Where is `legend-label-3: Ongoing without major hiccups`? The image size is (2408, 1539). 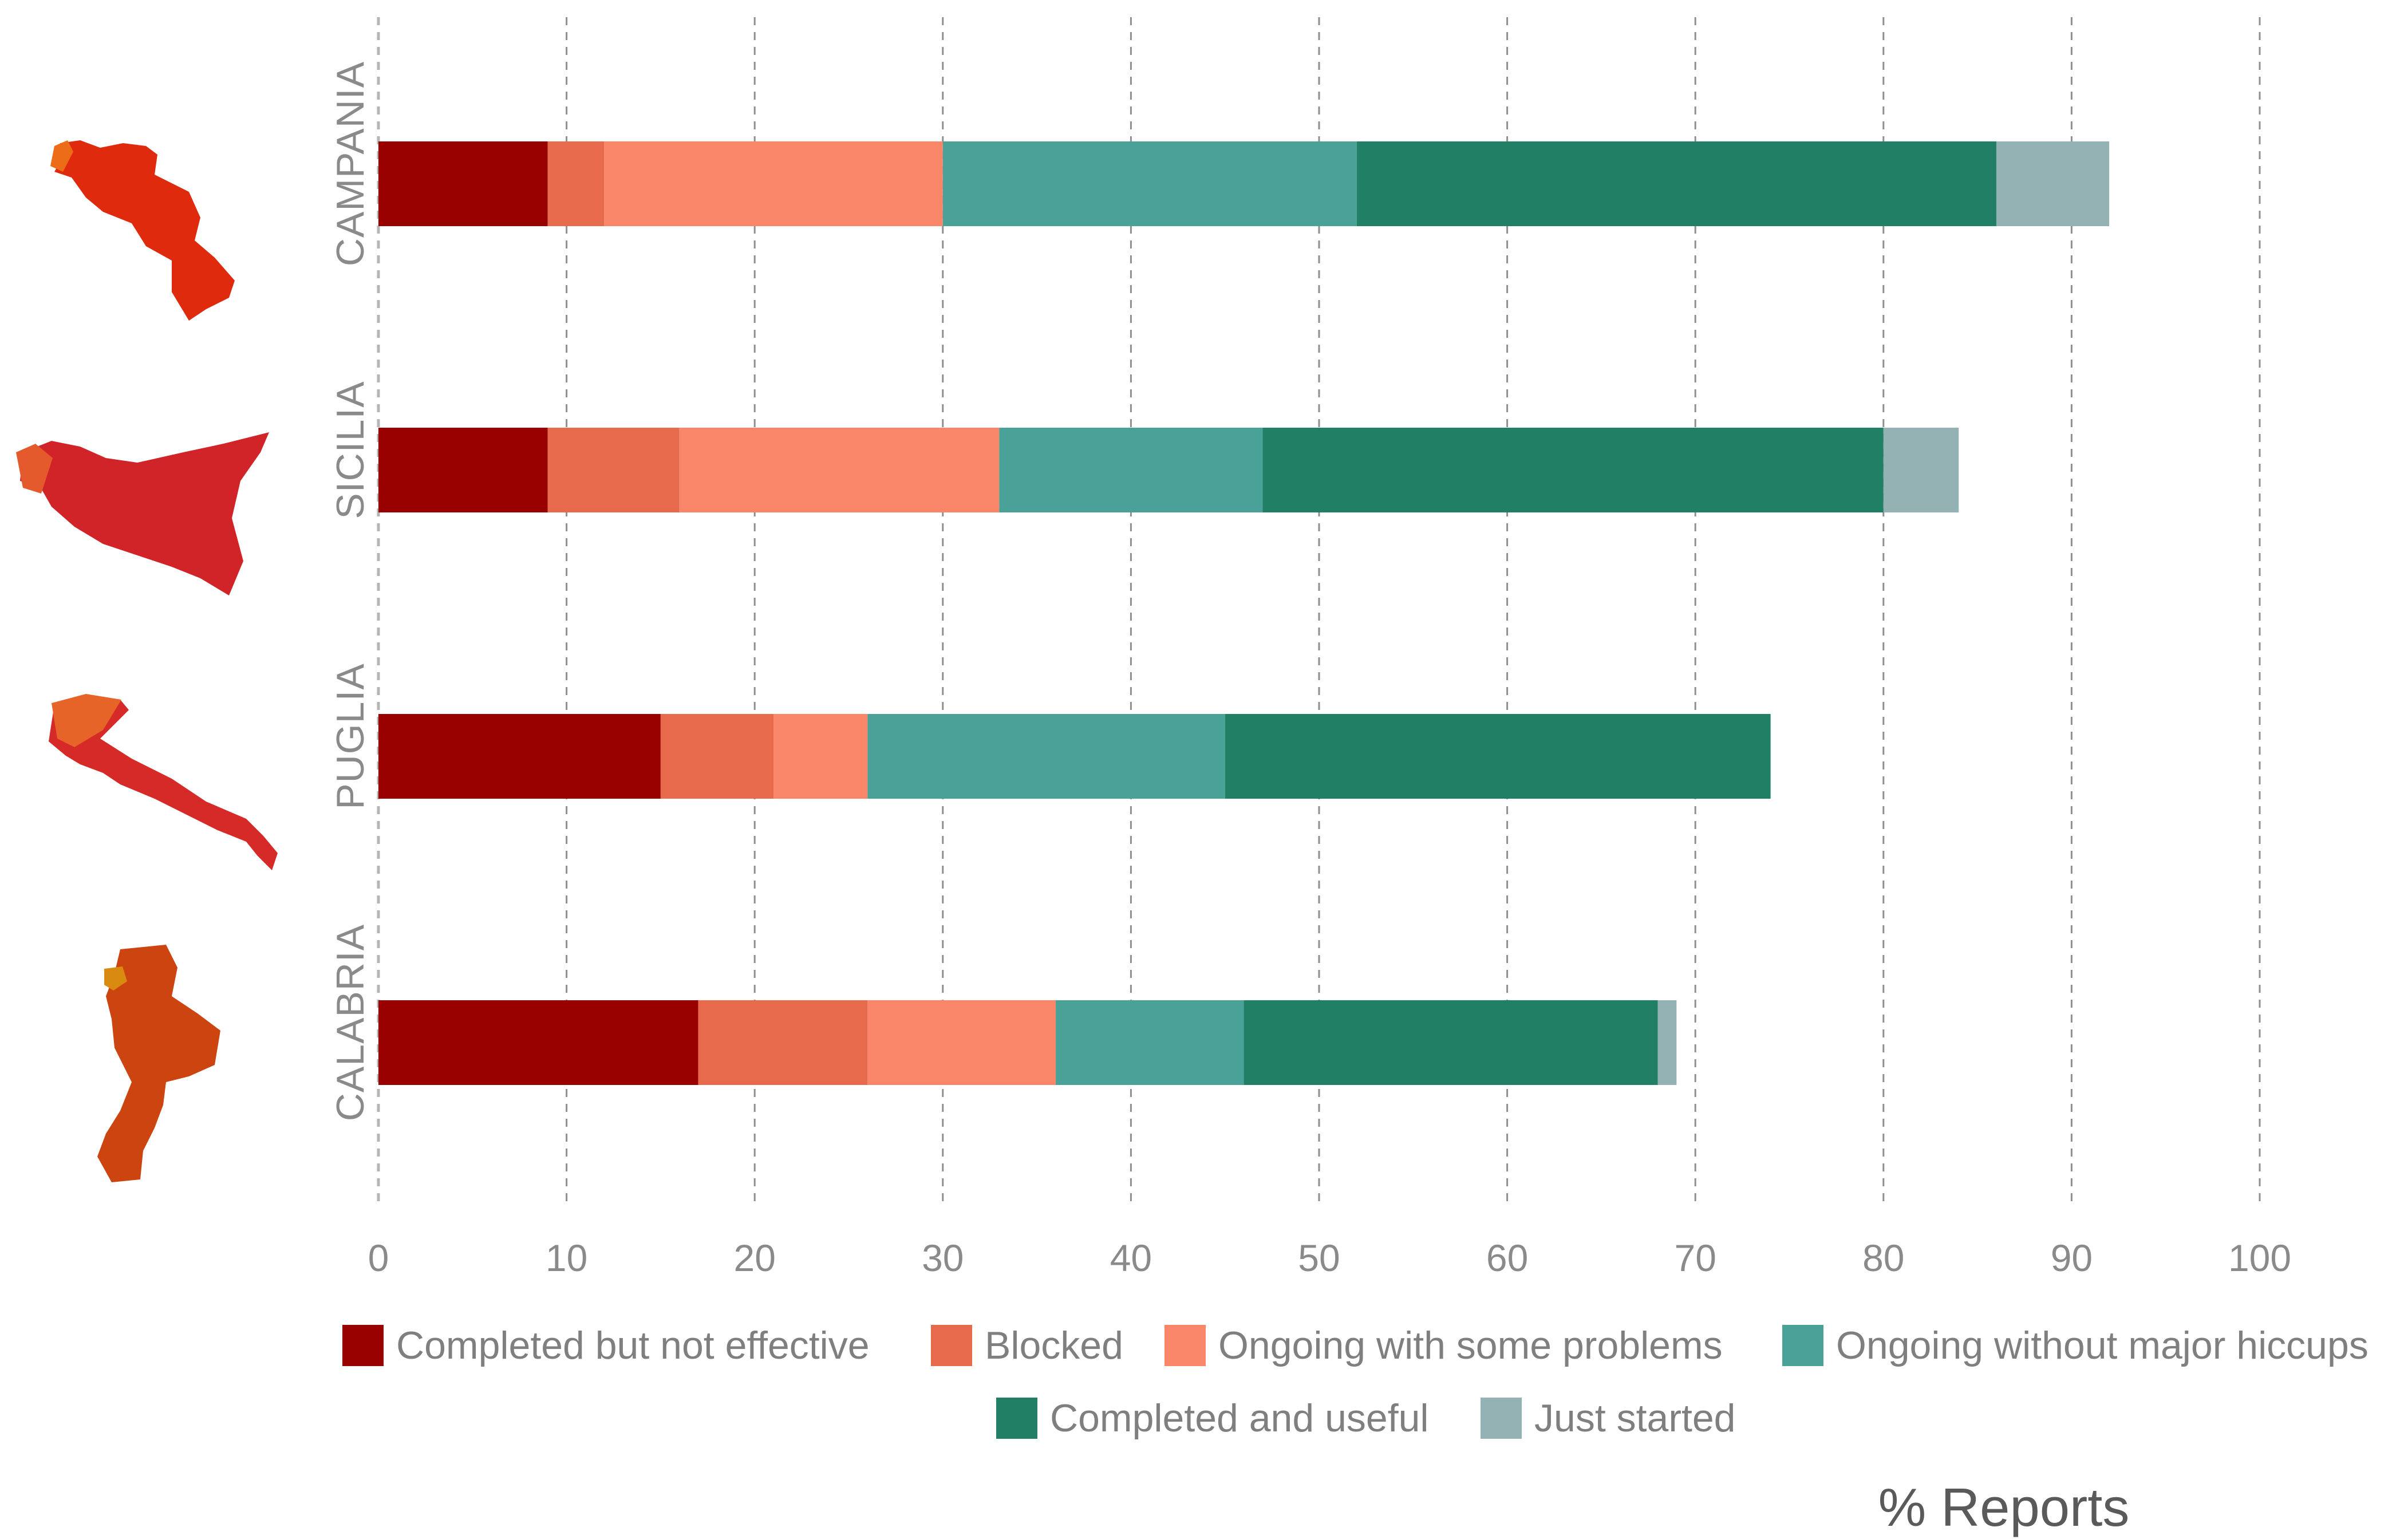
legend-label-3: Ongoing without major hiccups is located at coordinates (2102, 1345).